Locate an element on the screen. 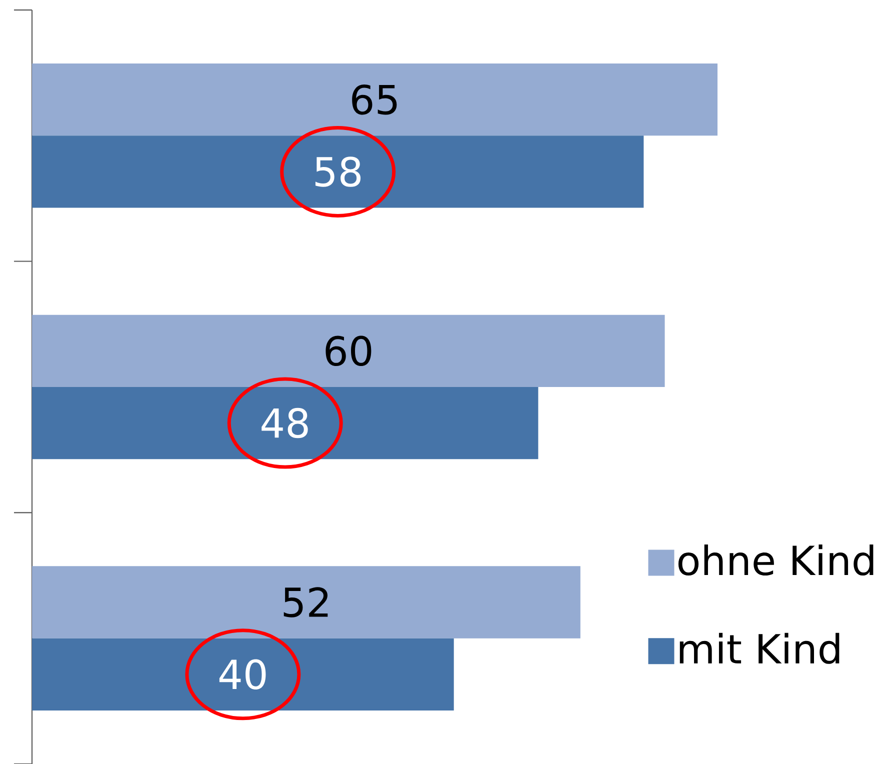  data-label: 40 is located at coordinates (242, 674).